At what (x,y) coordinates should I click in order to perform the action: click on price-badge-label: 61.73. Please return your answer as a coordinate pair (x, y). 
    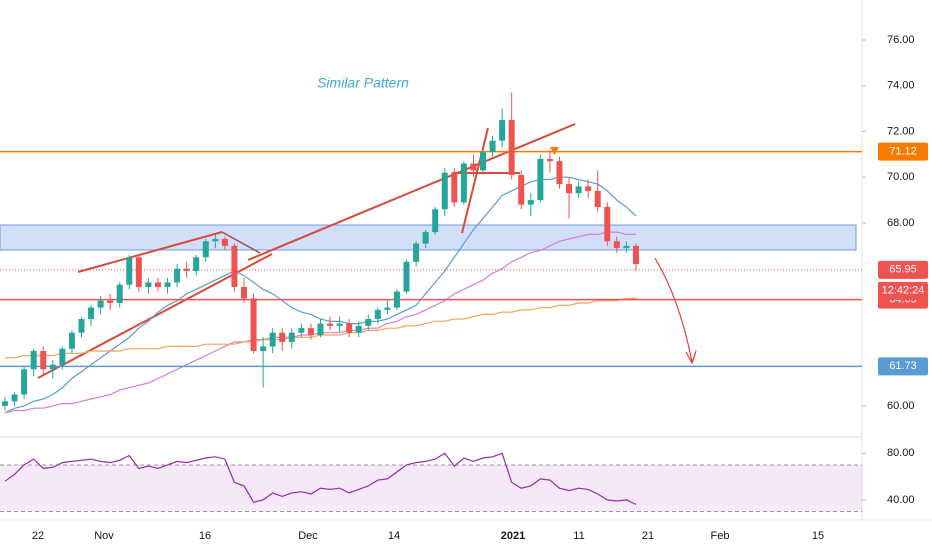
    Looking at the image, I should click on (903, 366).